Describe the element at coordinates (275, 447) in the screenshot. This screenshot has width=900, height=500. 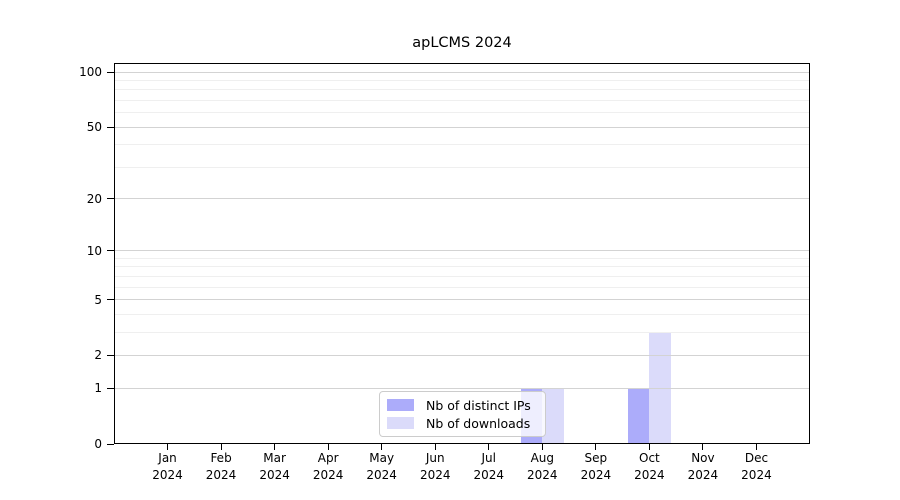
I see `x-axis-tick-mar` at that location.